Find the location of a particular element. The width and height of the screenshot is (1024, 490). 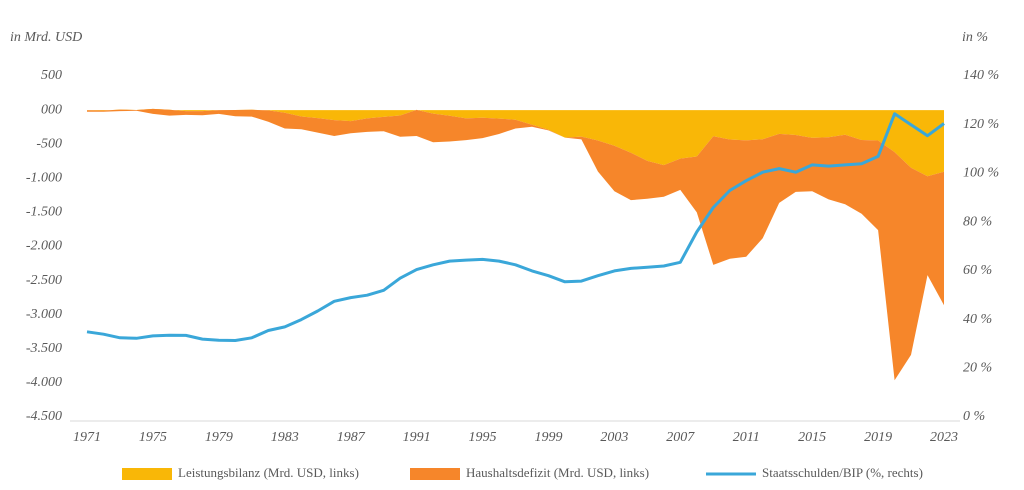

y-axis-title: in Mrd. USD is located at coordinates (46, 37).